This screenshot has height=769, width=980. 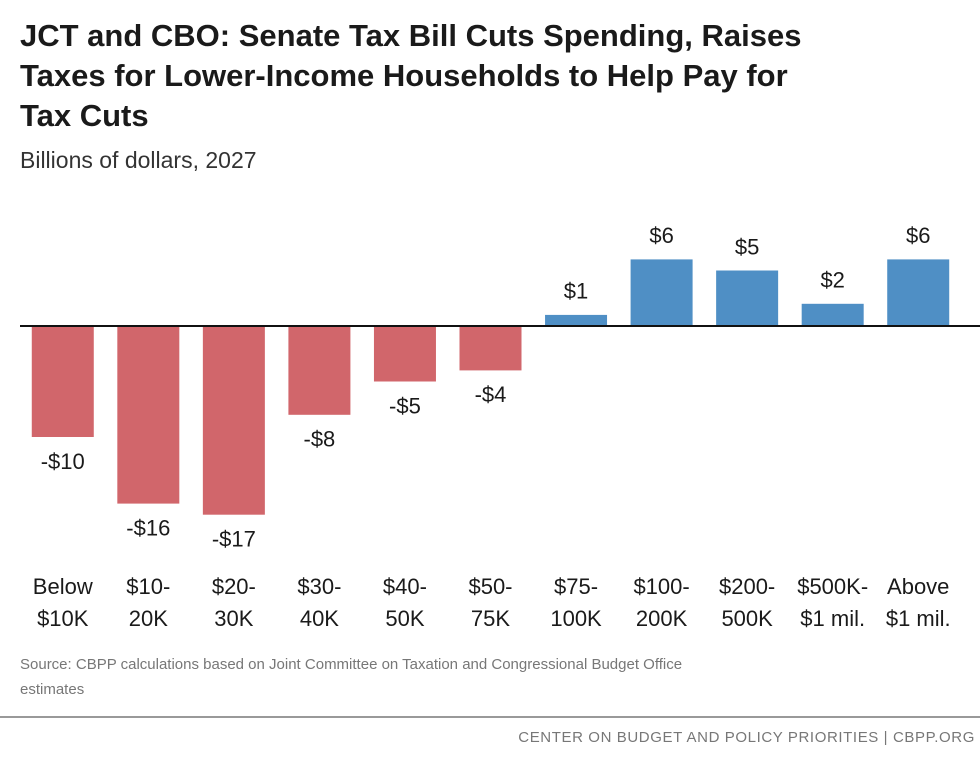 What do you see at coordinates (320, 439) in the screenshot?
I see `value-label: -$8` at bounding box center [320, 439].